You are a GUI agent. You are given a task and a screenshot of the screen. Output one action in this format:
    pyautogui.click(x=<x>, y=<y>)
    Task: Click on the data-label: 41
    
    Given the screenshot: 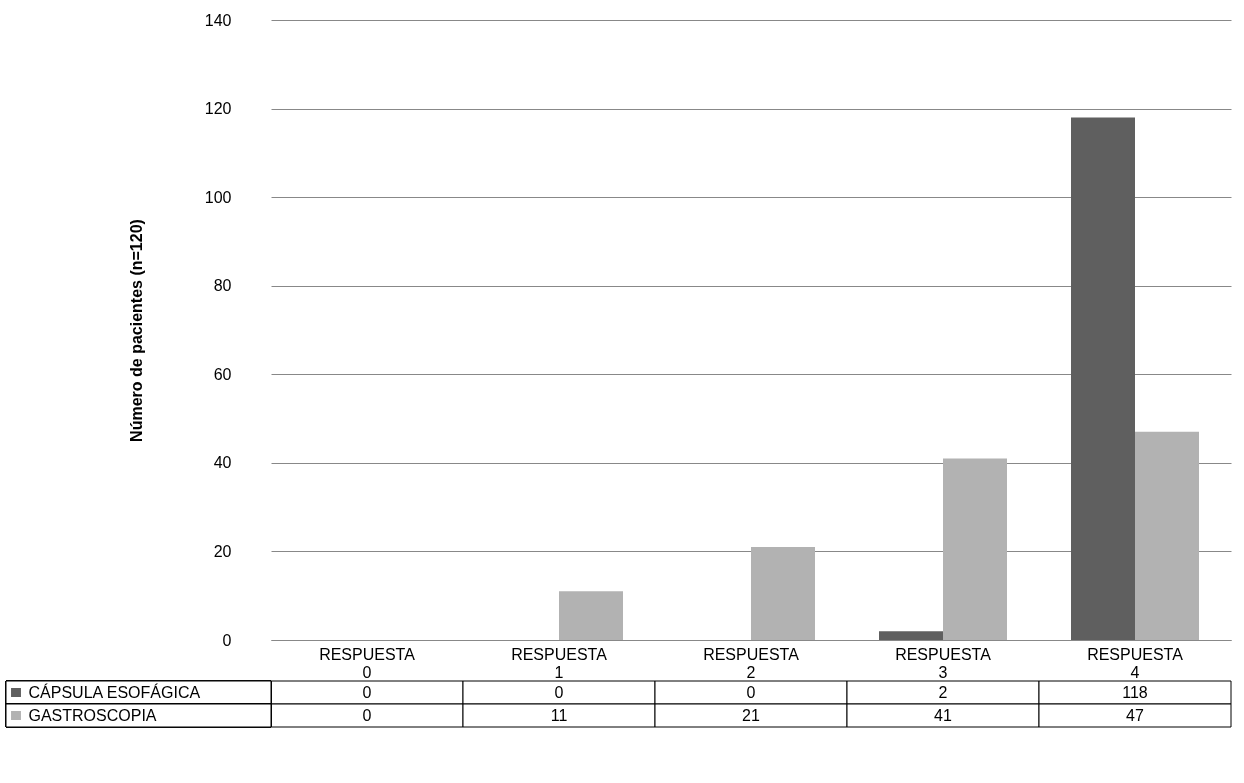 What is the action you would take?
    pyautogui.click(x=943, y=715)
    